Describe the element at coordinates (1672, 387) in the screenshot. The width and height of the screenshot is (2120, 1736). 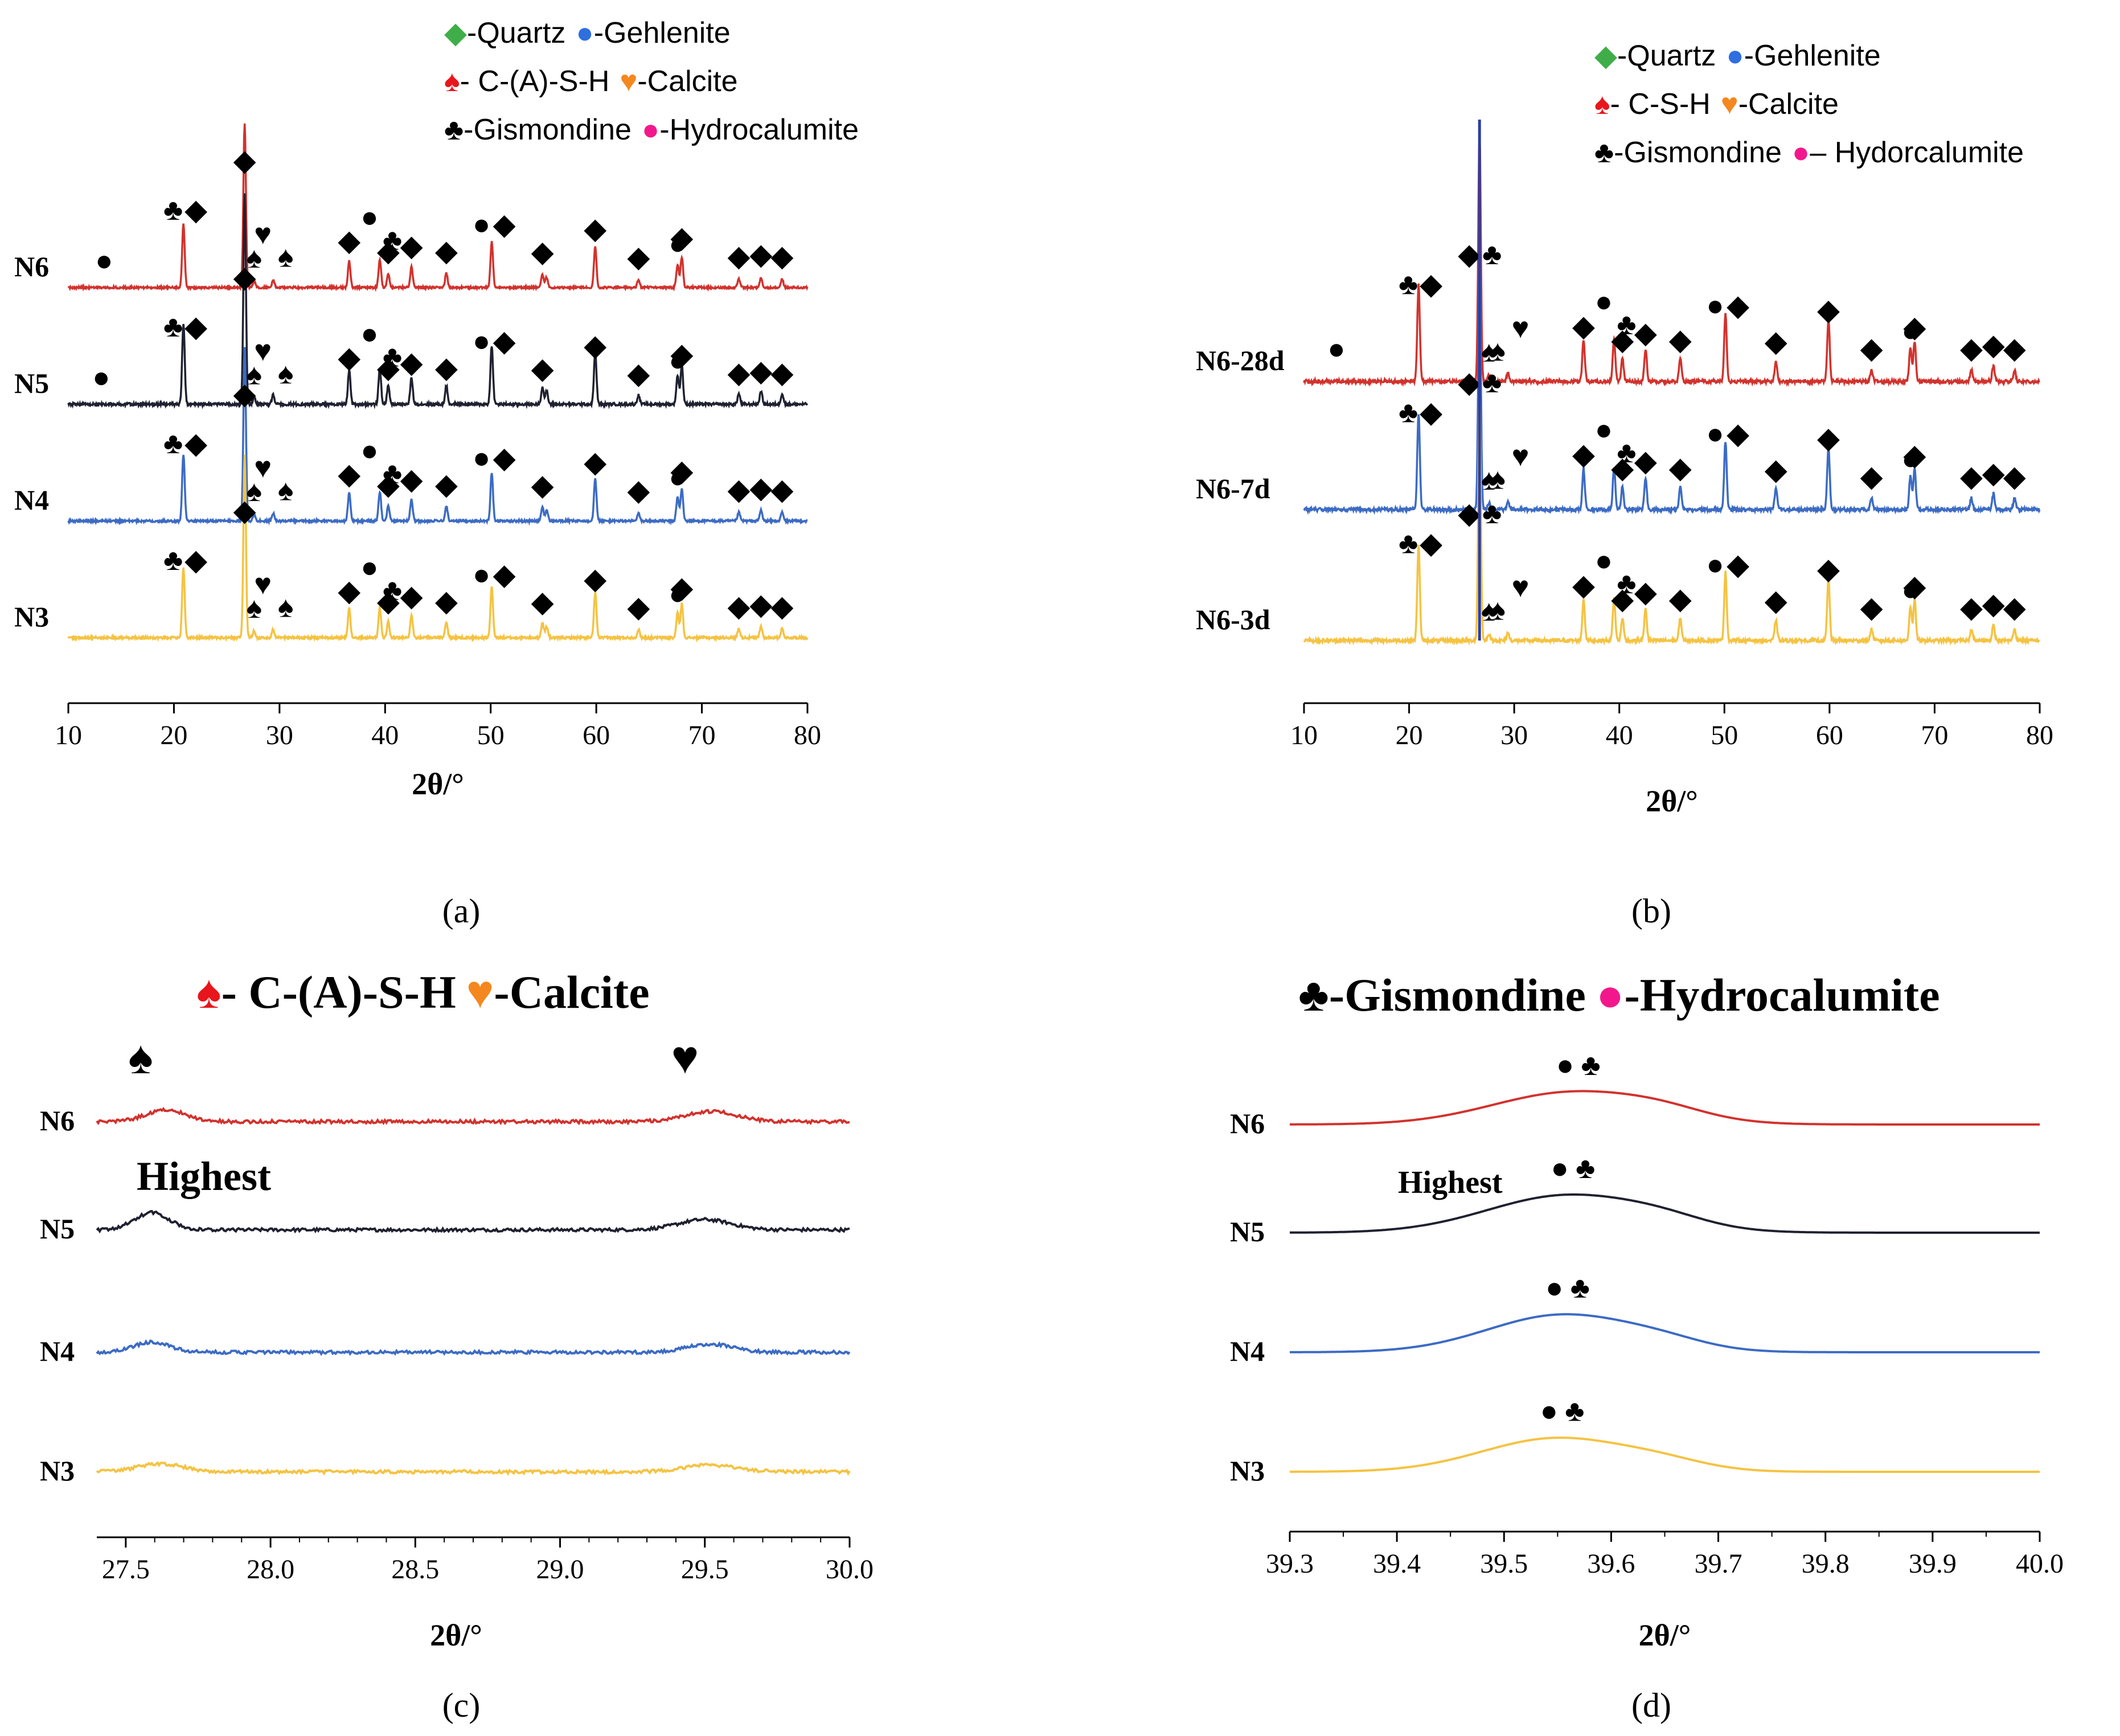
I see `series-line-N6-7d` at that location.